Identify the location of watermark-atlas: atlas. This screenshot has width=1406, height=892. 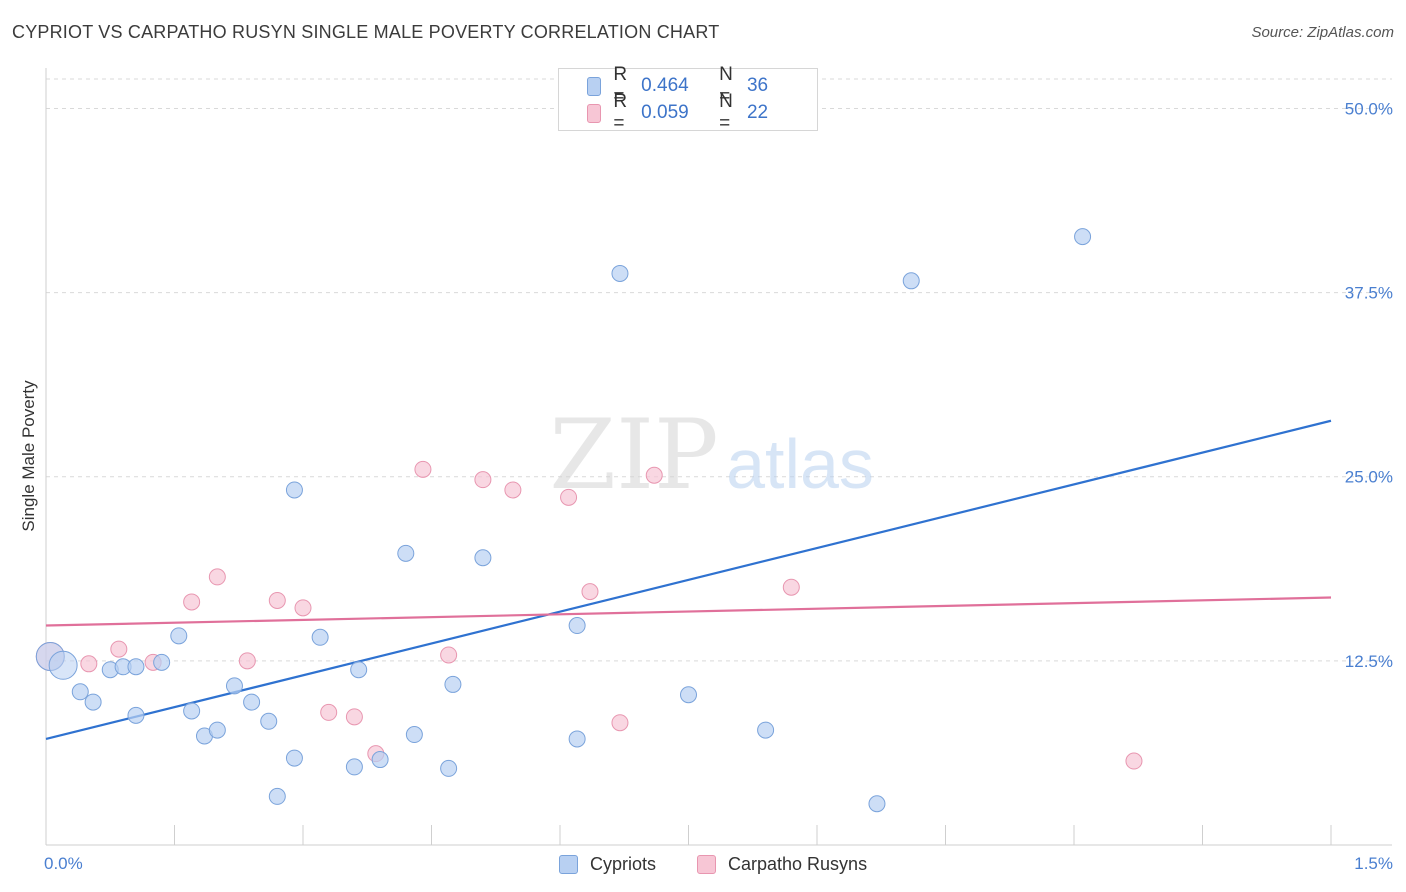
(800, 464).